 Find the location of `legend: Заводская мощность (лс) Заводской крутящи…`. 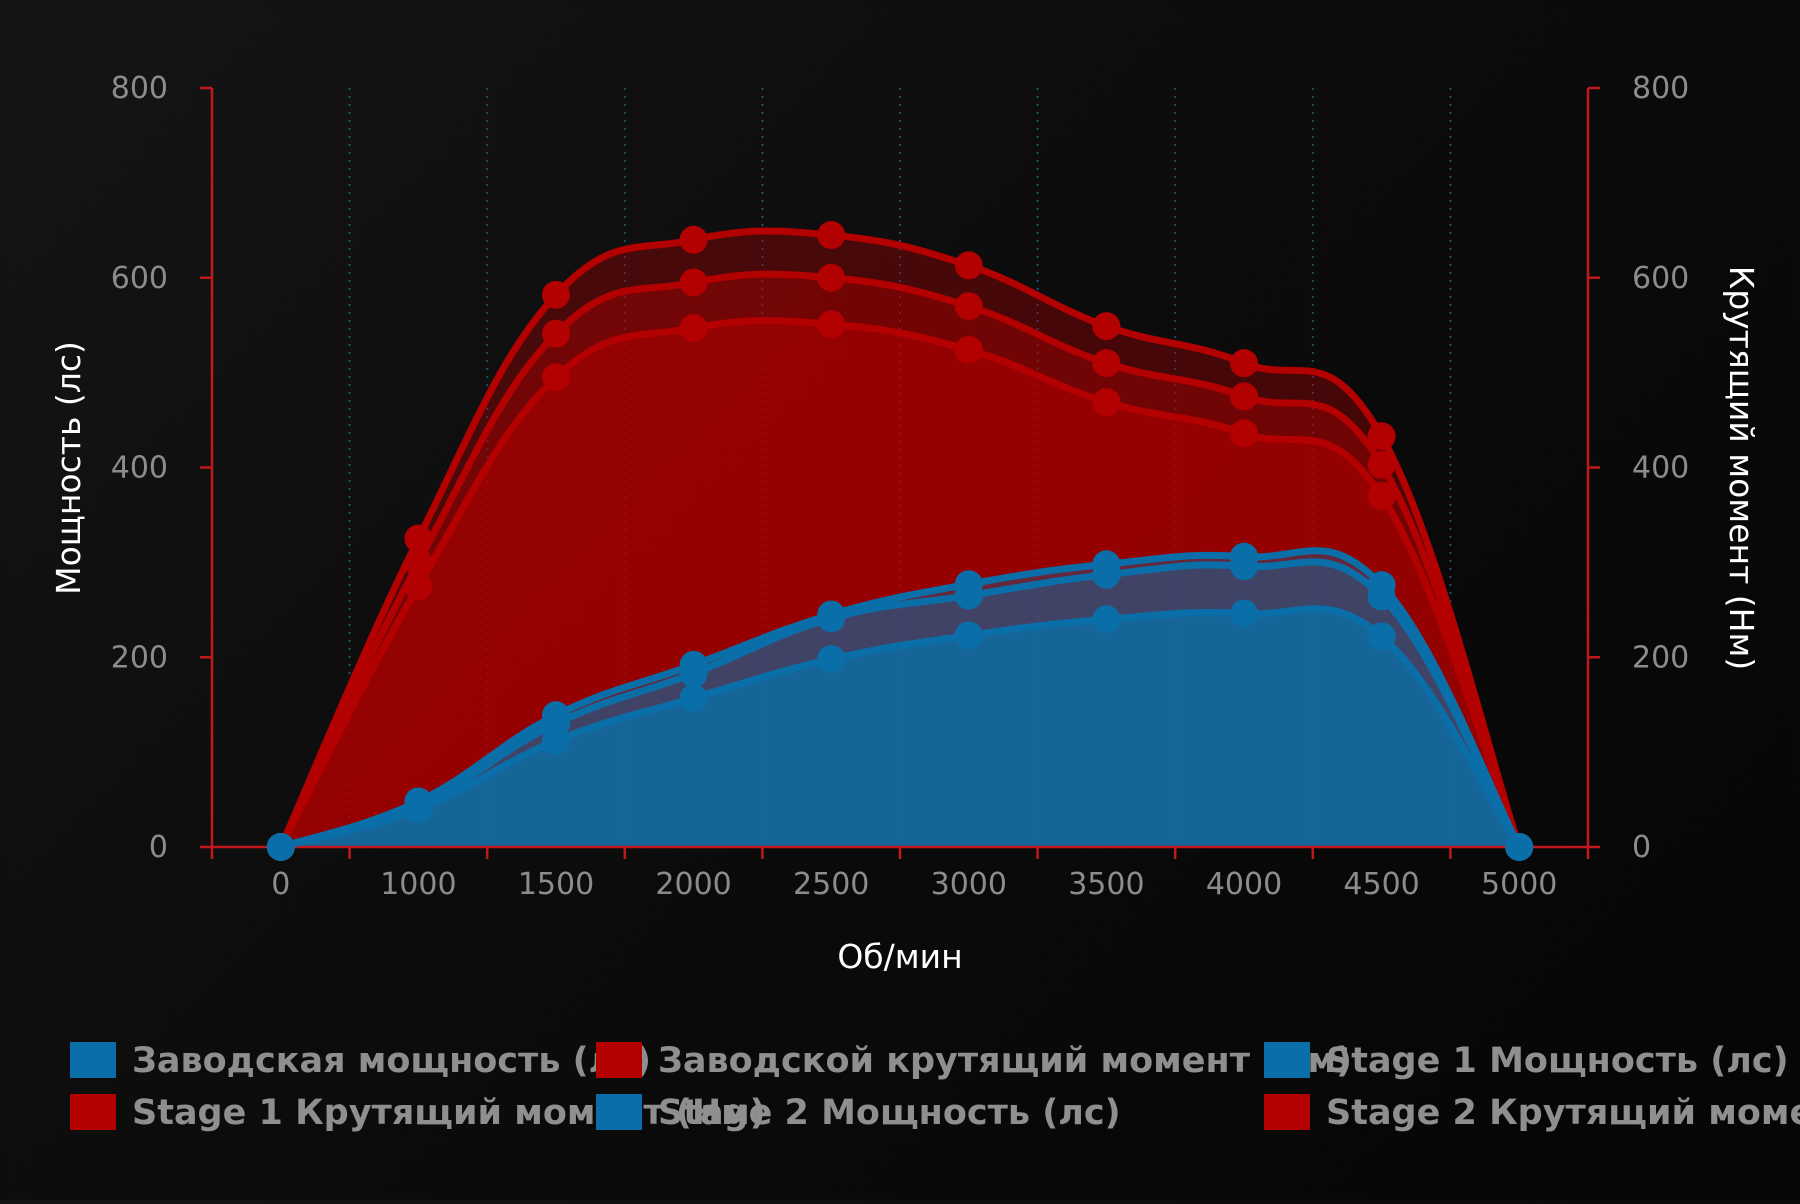

legend: Заводская мощность (лс) Заводской крутящи… is located at coordinates (935, 1087).